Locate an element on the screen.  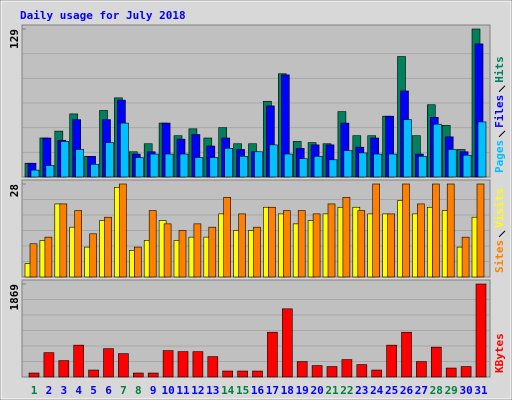
legend-label: Visits is located at coordinates (499, 208).